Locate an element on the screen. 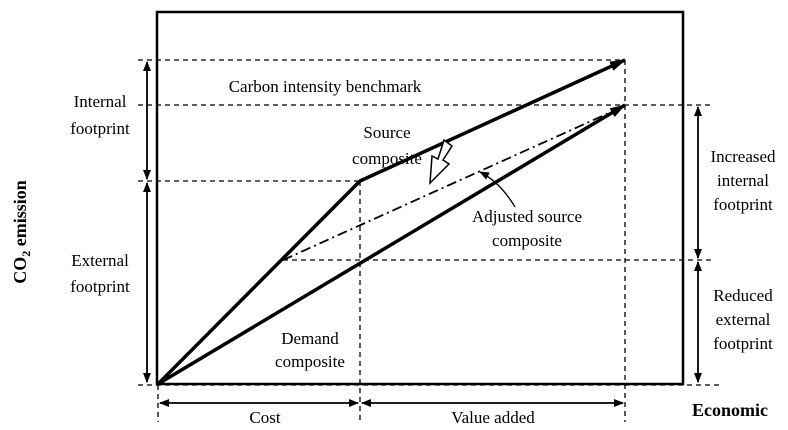 The width and height of the screenshot is (788, 430). reduced-label: footprint is located at coordinates (743, 343).